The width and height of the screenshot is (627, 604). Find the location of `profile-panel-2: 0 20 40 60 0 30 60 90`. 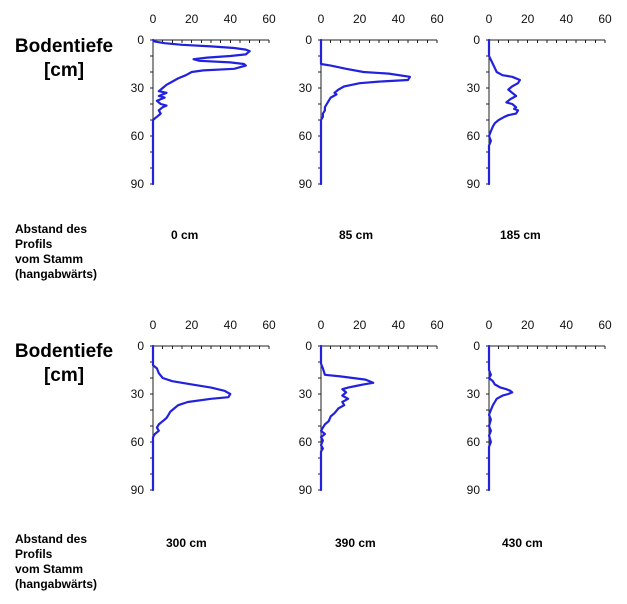

profile-panel-2: 0 20 40 60 0 30 60 90 is located at coordinates (539, 101).